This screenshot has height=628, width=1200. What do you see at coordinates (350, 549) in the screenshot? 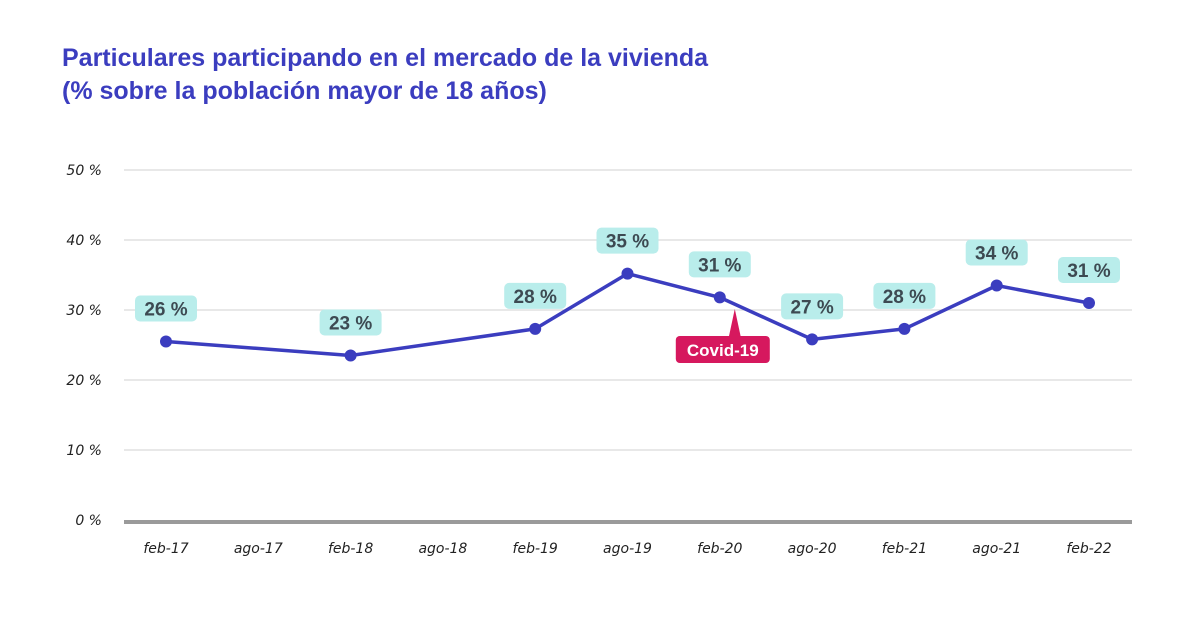
I see `x-tick-label: feb-18` at bounding box center [350, 549].